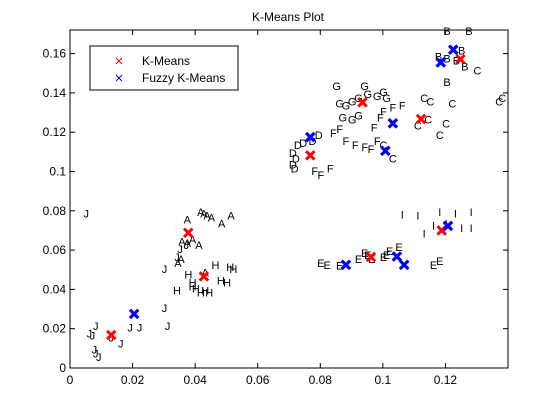 The height and width of the screenshot is (414, 560). Describe the element at coordinates (183, 78) in the screenshot. I see `legend-label-fuzzy-kmeans: Fuzzy K-Means` at that location.